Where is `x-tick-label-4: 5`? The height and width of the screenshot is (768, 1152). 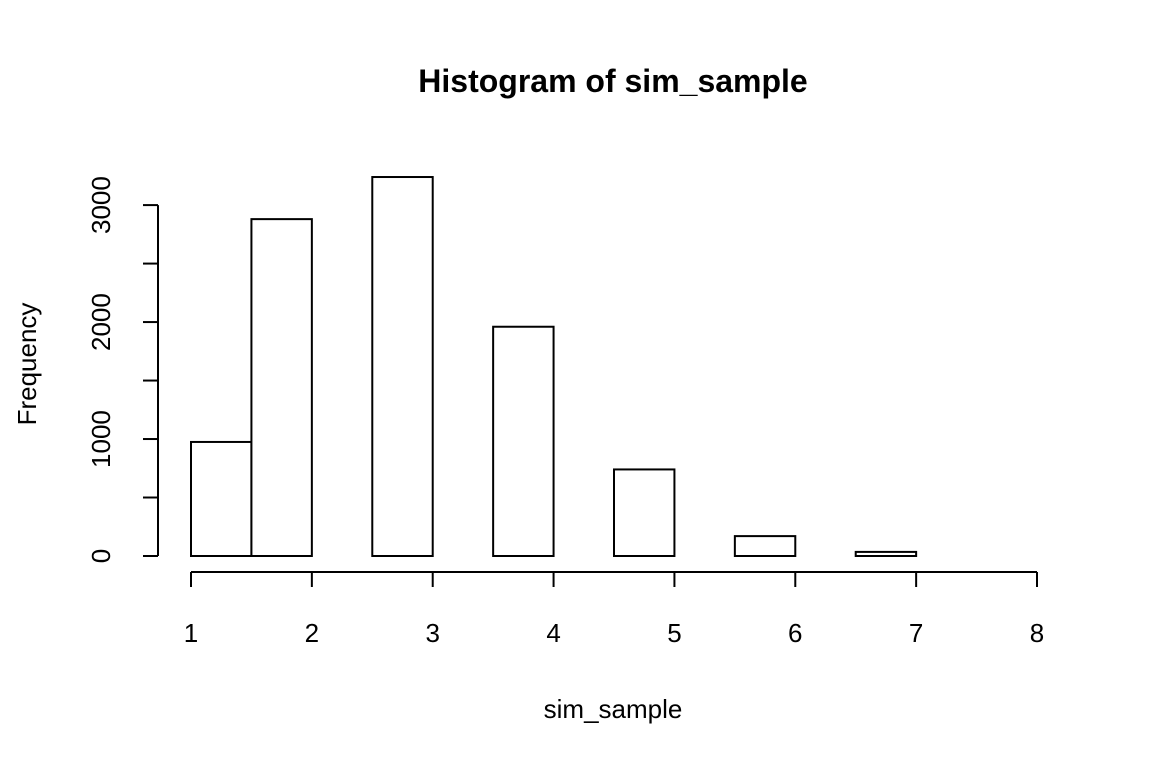 x-tick-label-4: 5 is located at coordinates (674, 633).